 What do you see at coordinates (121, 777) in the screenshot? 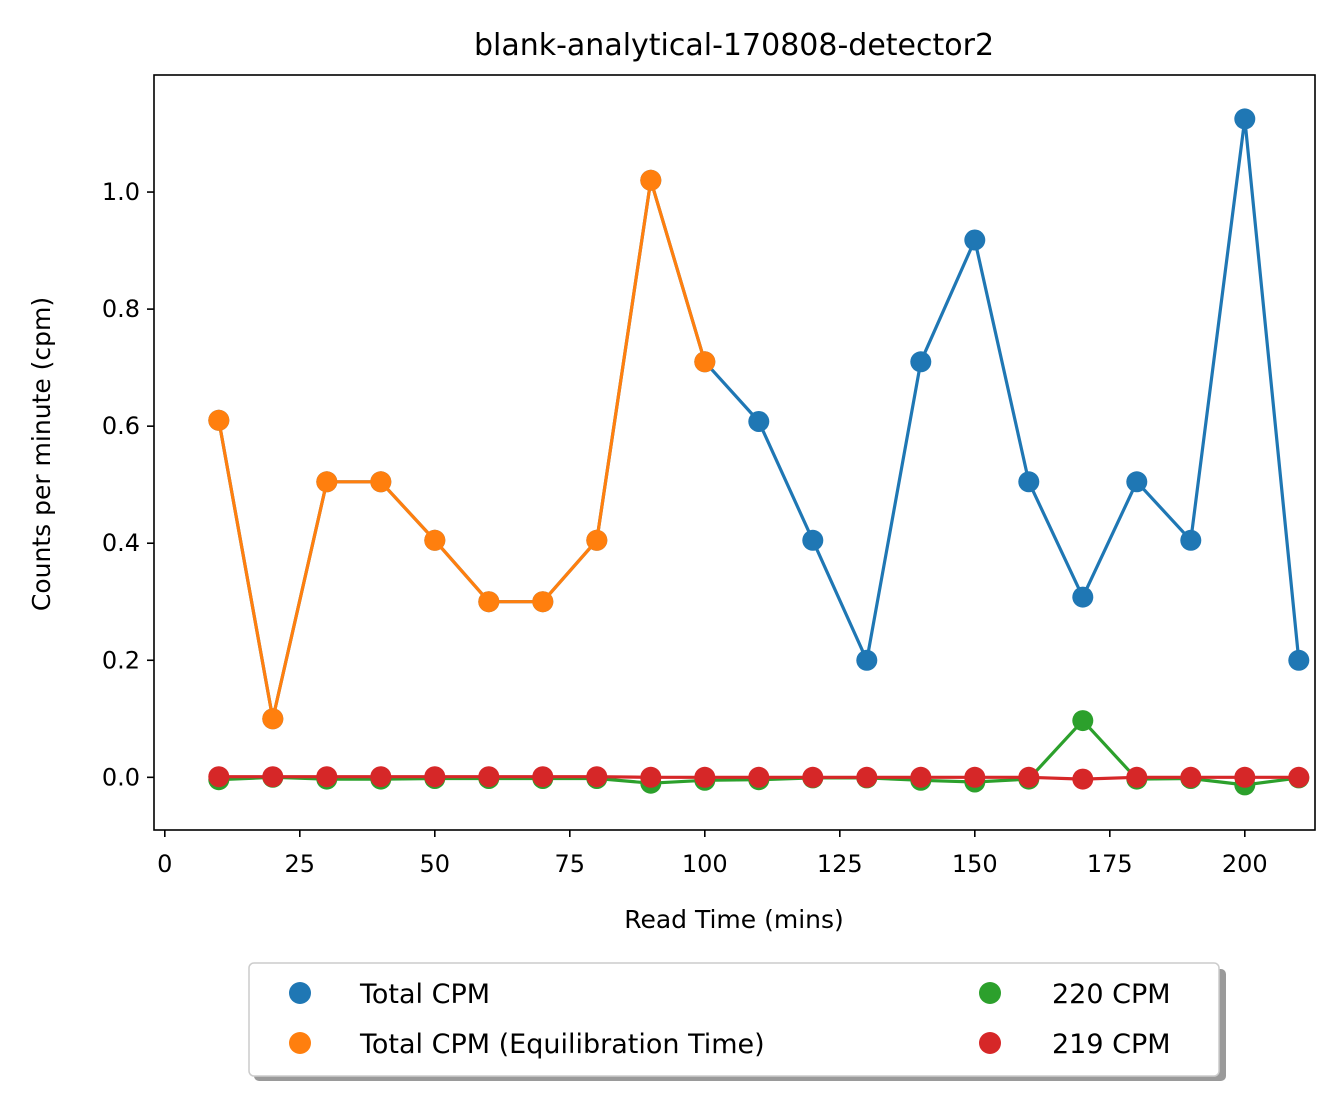
I see `y-tick-label: 0.0` at bounding box center [121, 777].